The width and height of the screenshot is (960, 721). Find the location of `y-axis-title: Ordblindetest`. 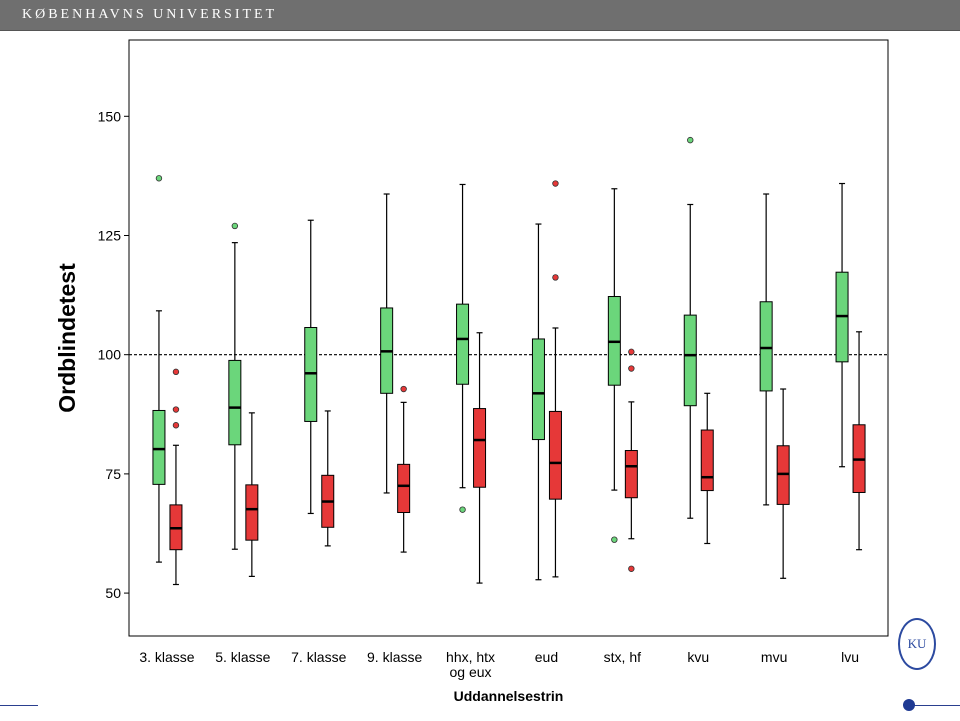

y-axis-title: Ordblindetest is located at coordinates (67, 338).